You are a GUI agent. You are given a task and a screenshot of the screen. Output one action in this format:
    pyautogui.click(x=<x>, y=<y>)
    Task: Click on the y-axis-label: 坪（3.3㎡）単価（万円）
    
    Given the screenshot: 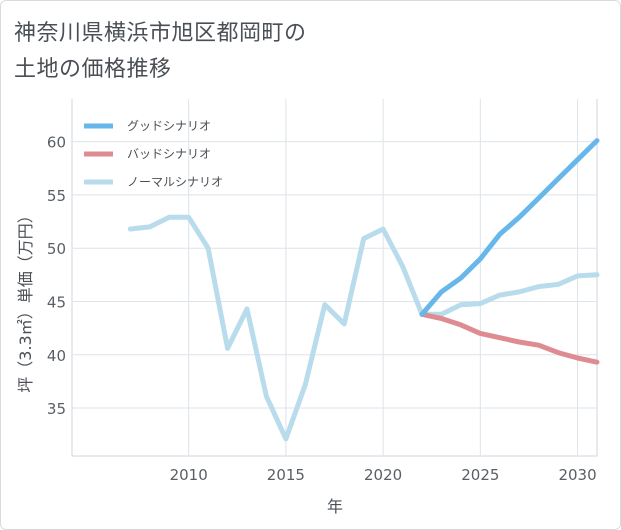 What is the action you would take?
    pyautogui.click(x=25, y=299)
    